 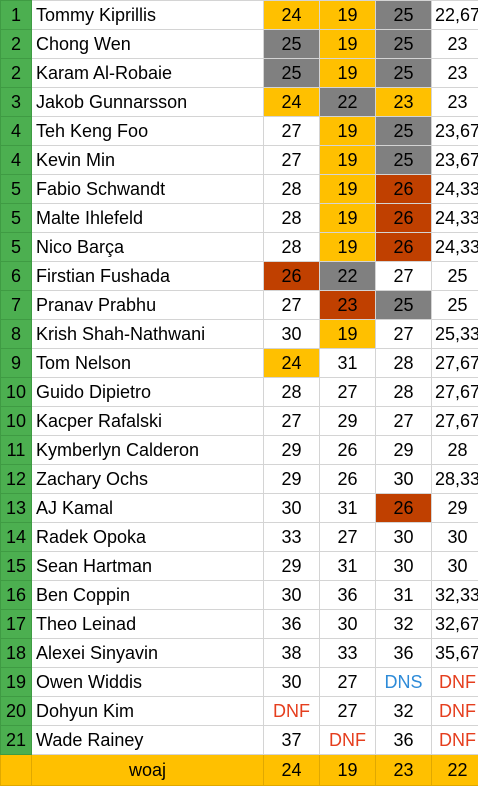 What do you see at coordinates (292, 624) in the screenshot?
I see `round-1-cell: 36` at bounding box center [292, 624].